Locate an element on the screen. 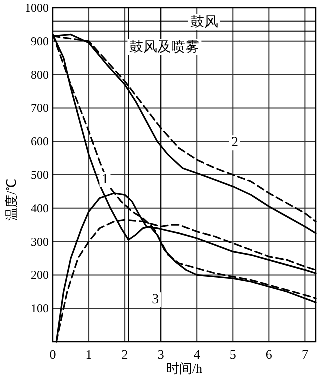 The height and width of the screenshot is (379, 326). y-tick-label: 200 is located at coordinates (40, 275).